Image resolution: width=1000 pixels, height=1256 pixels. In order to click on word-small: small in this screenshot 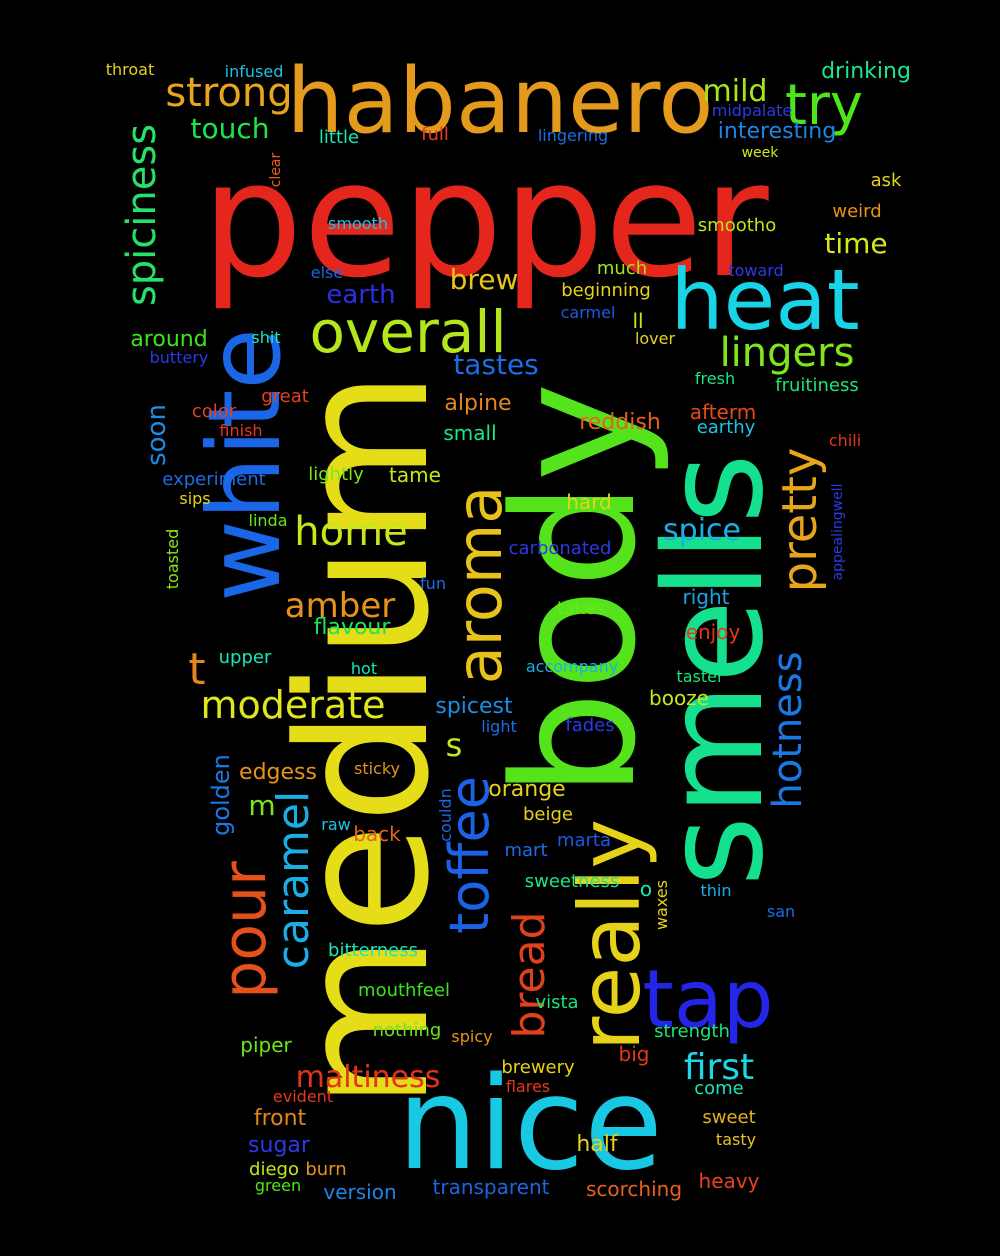, I will do `click(470, 433)`.